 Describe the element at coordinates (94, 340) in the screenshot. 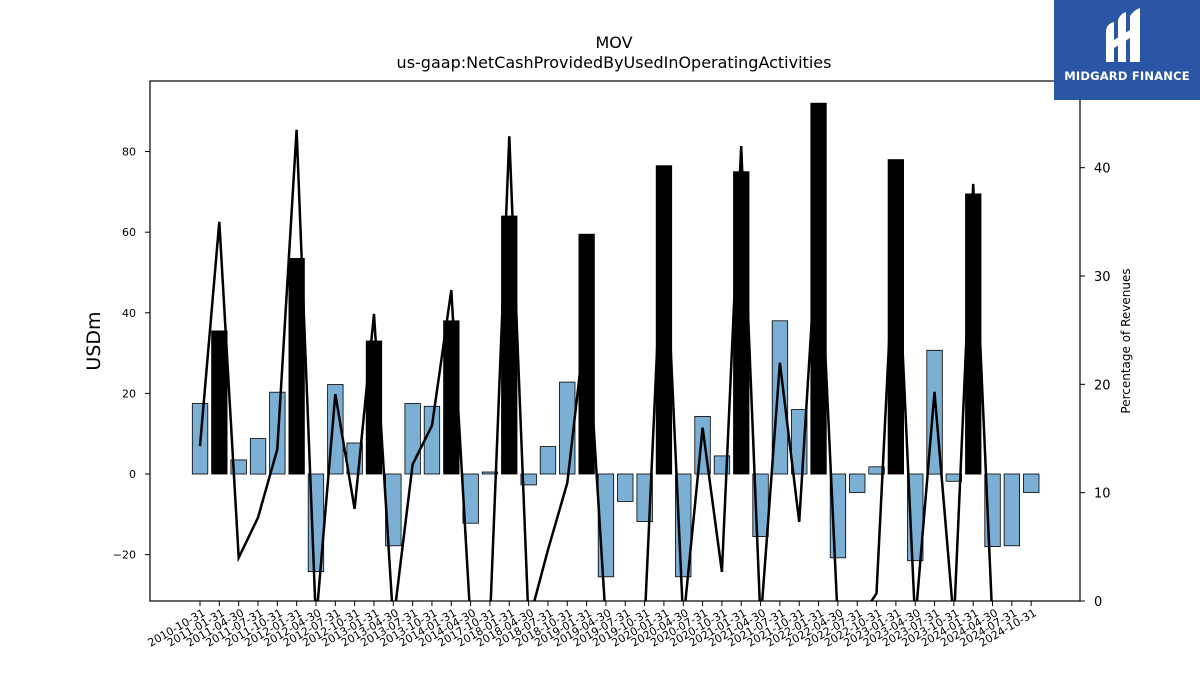

I see `y-axis-label: USDm` at that location.